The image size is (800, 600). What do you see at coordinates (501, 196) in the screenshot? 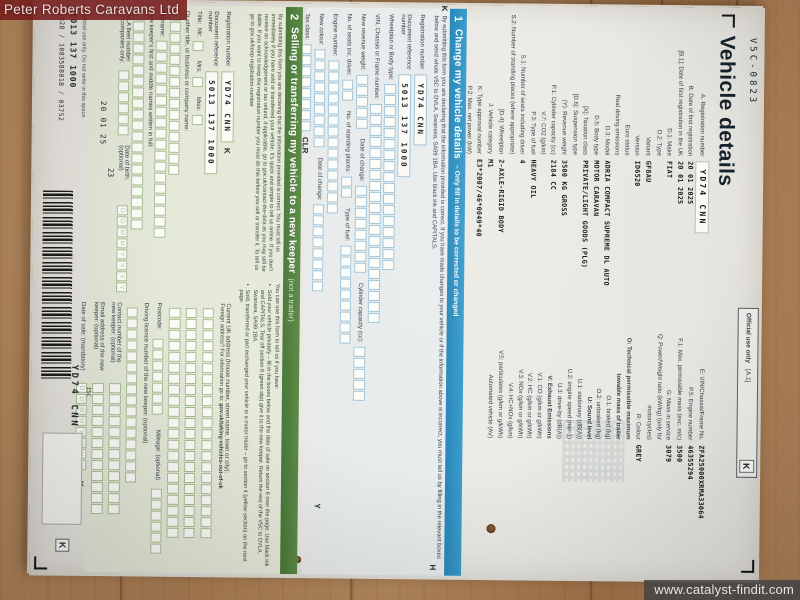
I see `vehicle-detail-value: 2-AXLE-RIGID BODY` at bounding box center [501, 196].